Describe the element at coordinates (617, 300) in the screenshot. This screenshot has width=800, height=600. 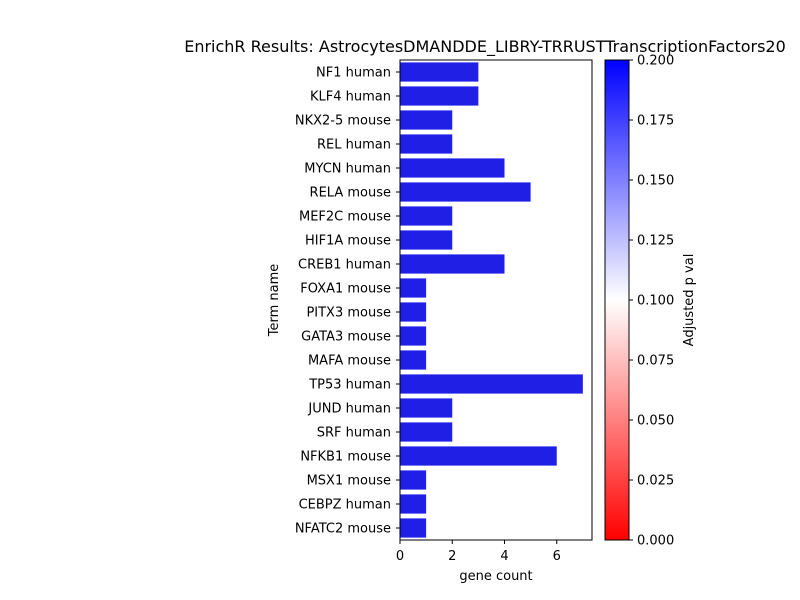
I see `colorbar` at that location.